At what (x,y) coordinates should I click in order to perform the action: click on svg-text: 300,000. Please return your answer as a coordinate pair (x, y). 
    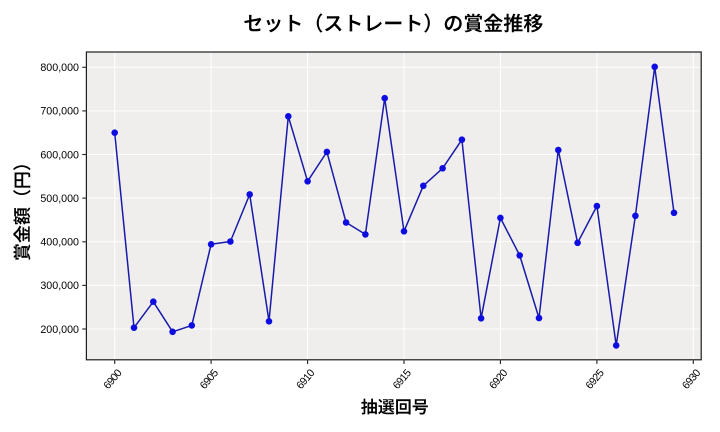
    Looking at the image, I should click on (59, 286).